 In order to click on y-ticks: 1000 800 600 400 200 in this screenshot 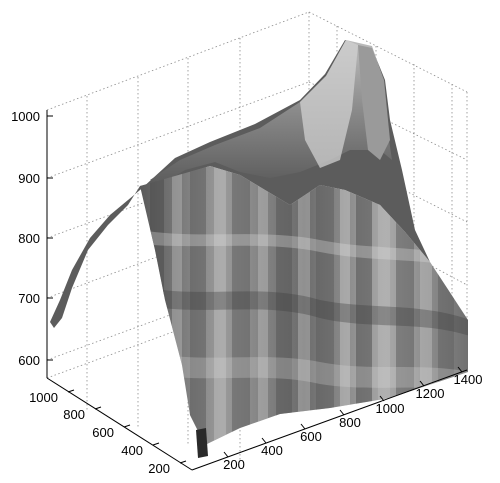, I will do `click(108, 432)`.